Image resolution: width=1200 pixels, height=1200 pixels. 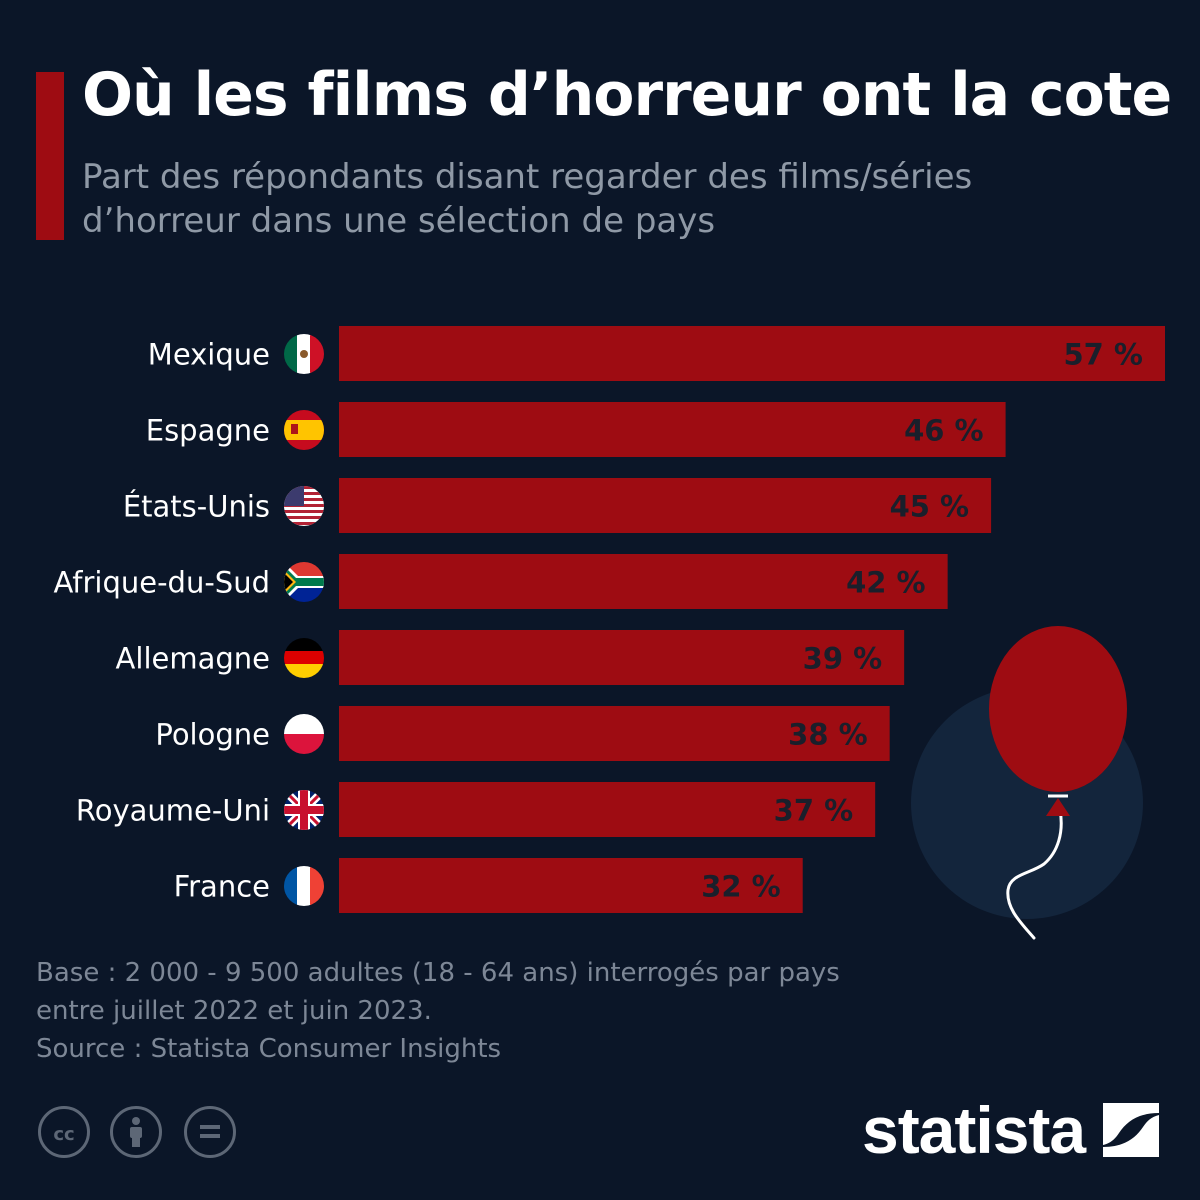 I want to click on category-label: Pologne, so click(x=212, y=735).